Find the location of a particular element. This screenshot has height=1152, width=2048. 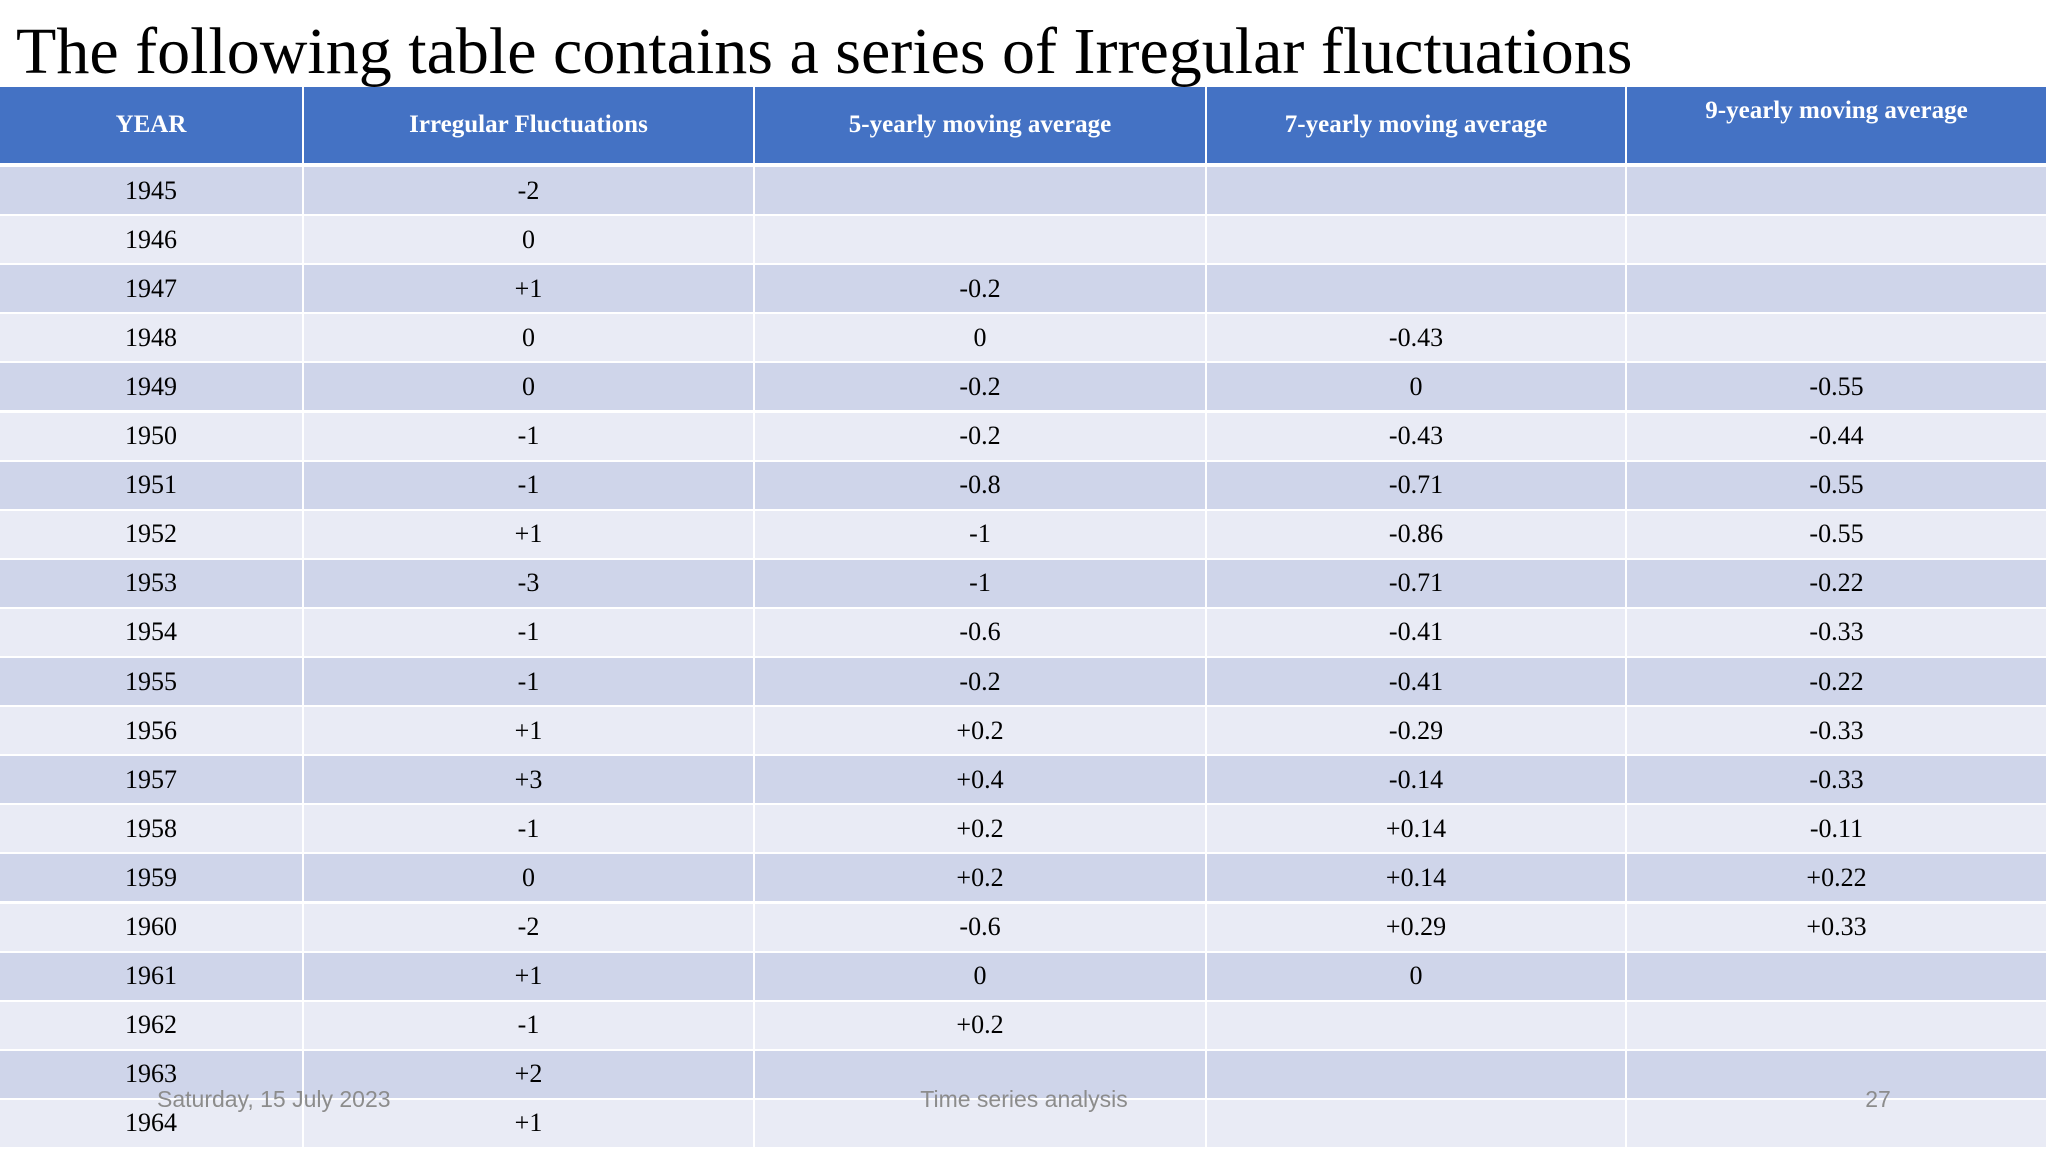

table-cell: +0.22 is located at coordinates (1837, 879).